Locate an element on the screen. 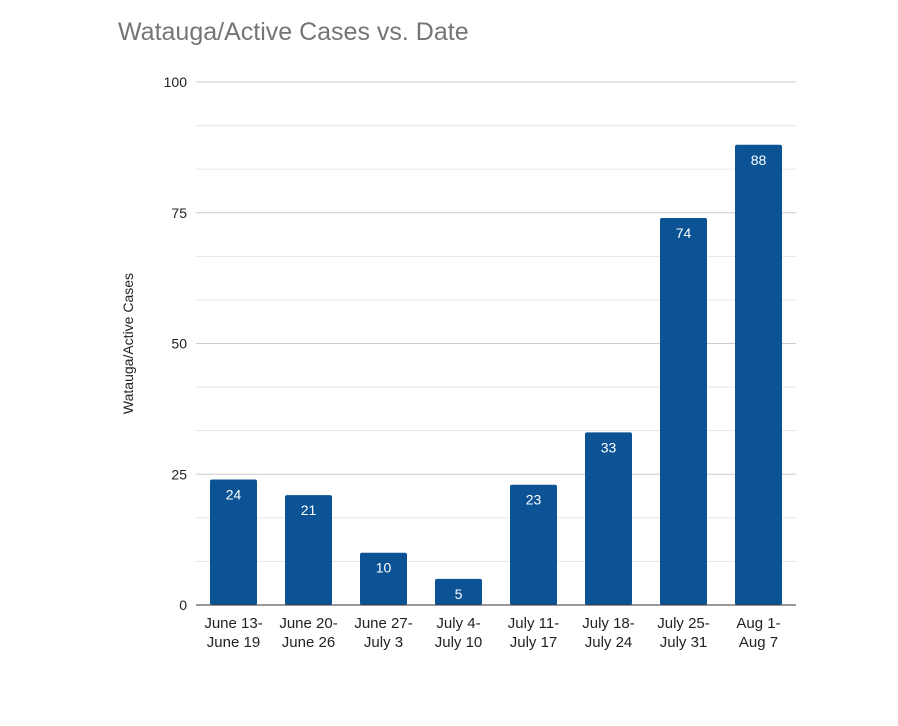 This screenshot has height=726, width=898. x-category-label: July 24 is located at coordinates (609, 642).